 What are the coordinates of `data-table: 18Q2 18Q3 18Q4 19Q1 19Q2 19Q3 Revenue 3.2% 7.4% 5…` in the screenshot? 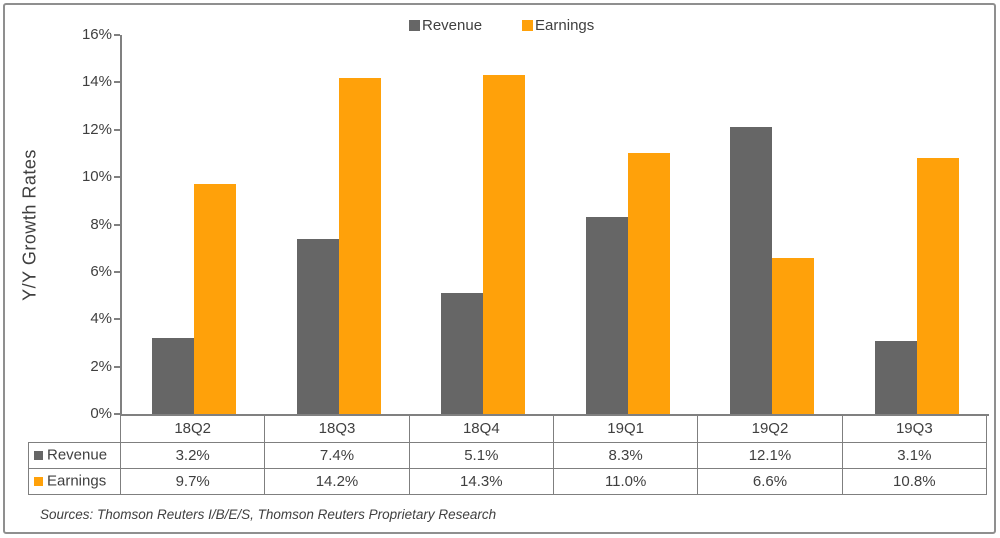 It's located at (508, 455).